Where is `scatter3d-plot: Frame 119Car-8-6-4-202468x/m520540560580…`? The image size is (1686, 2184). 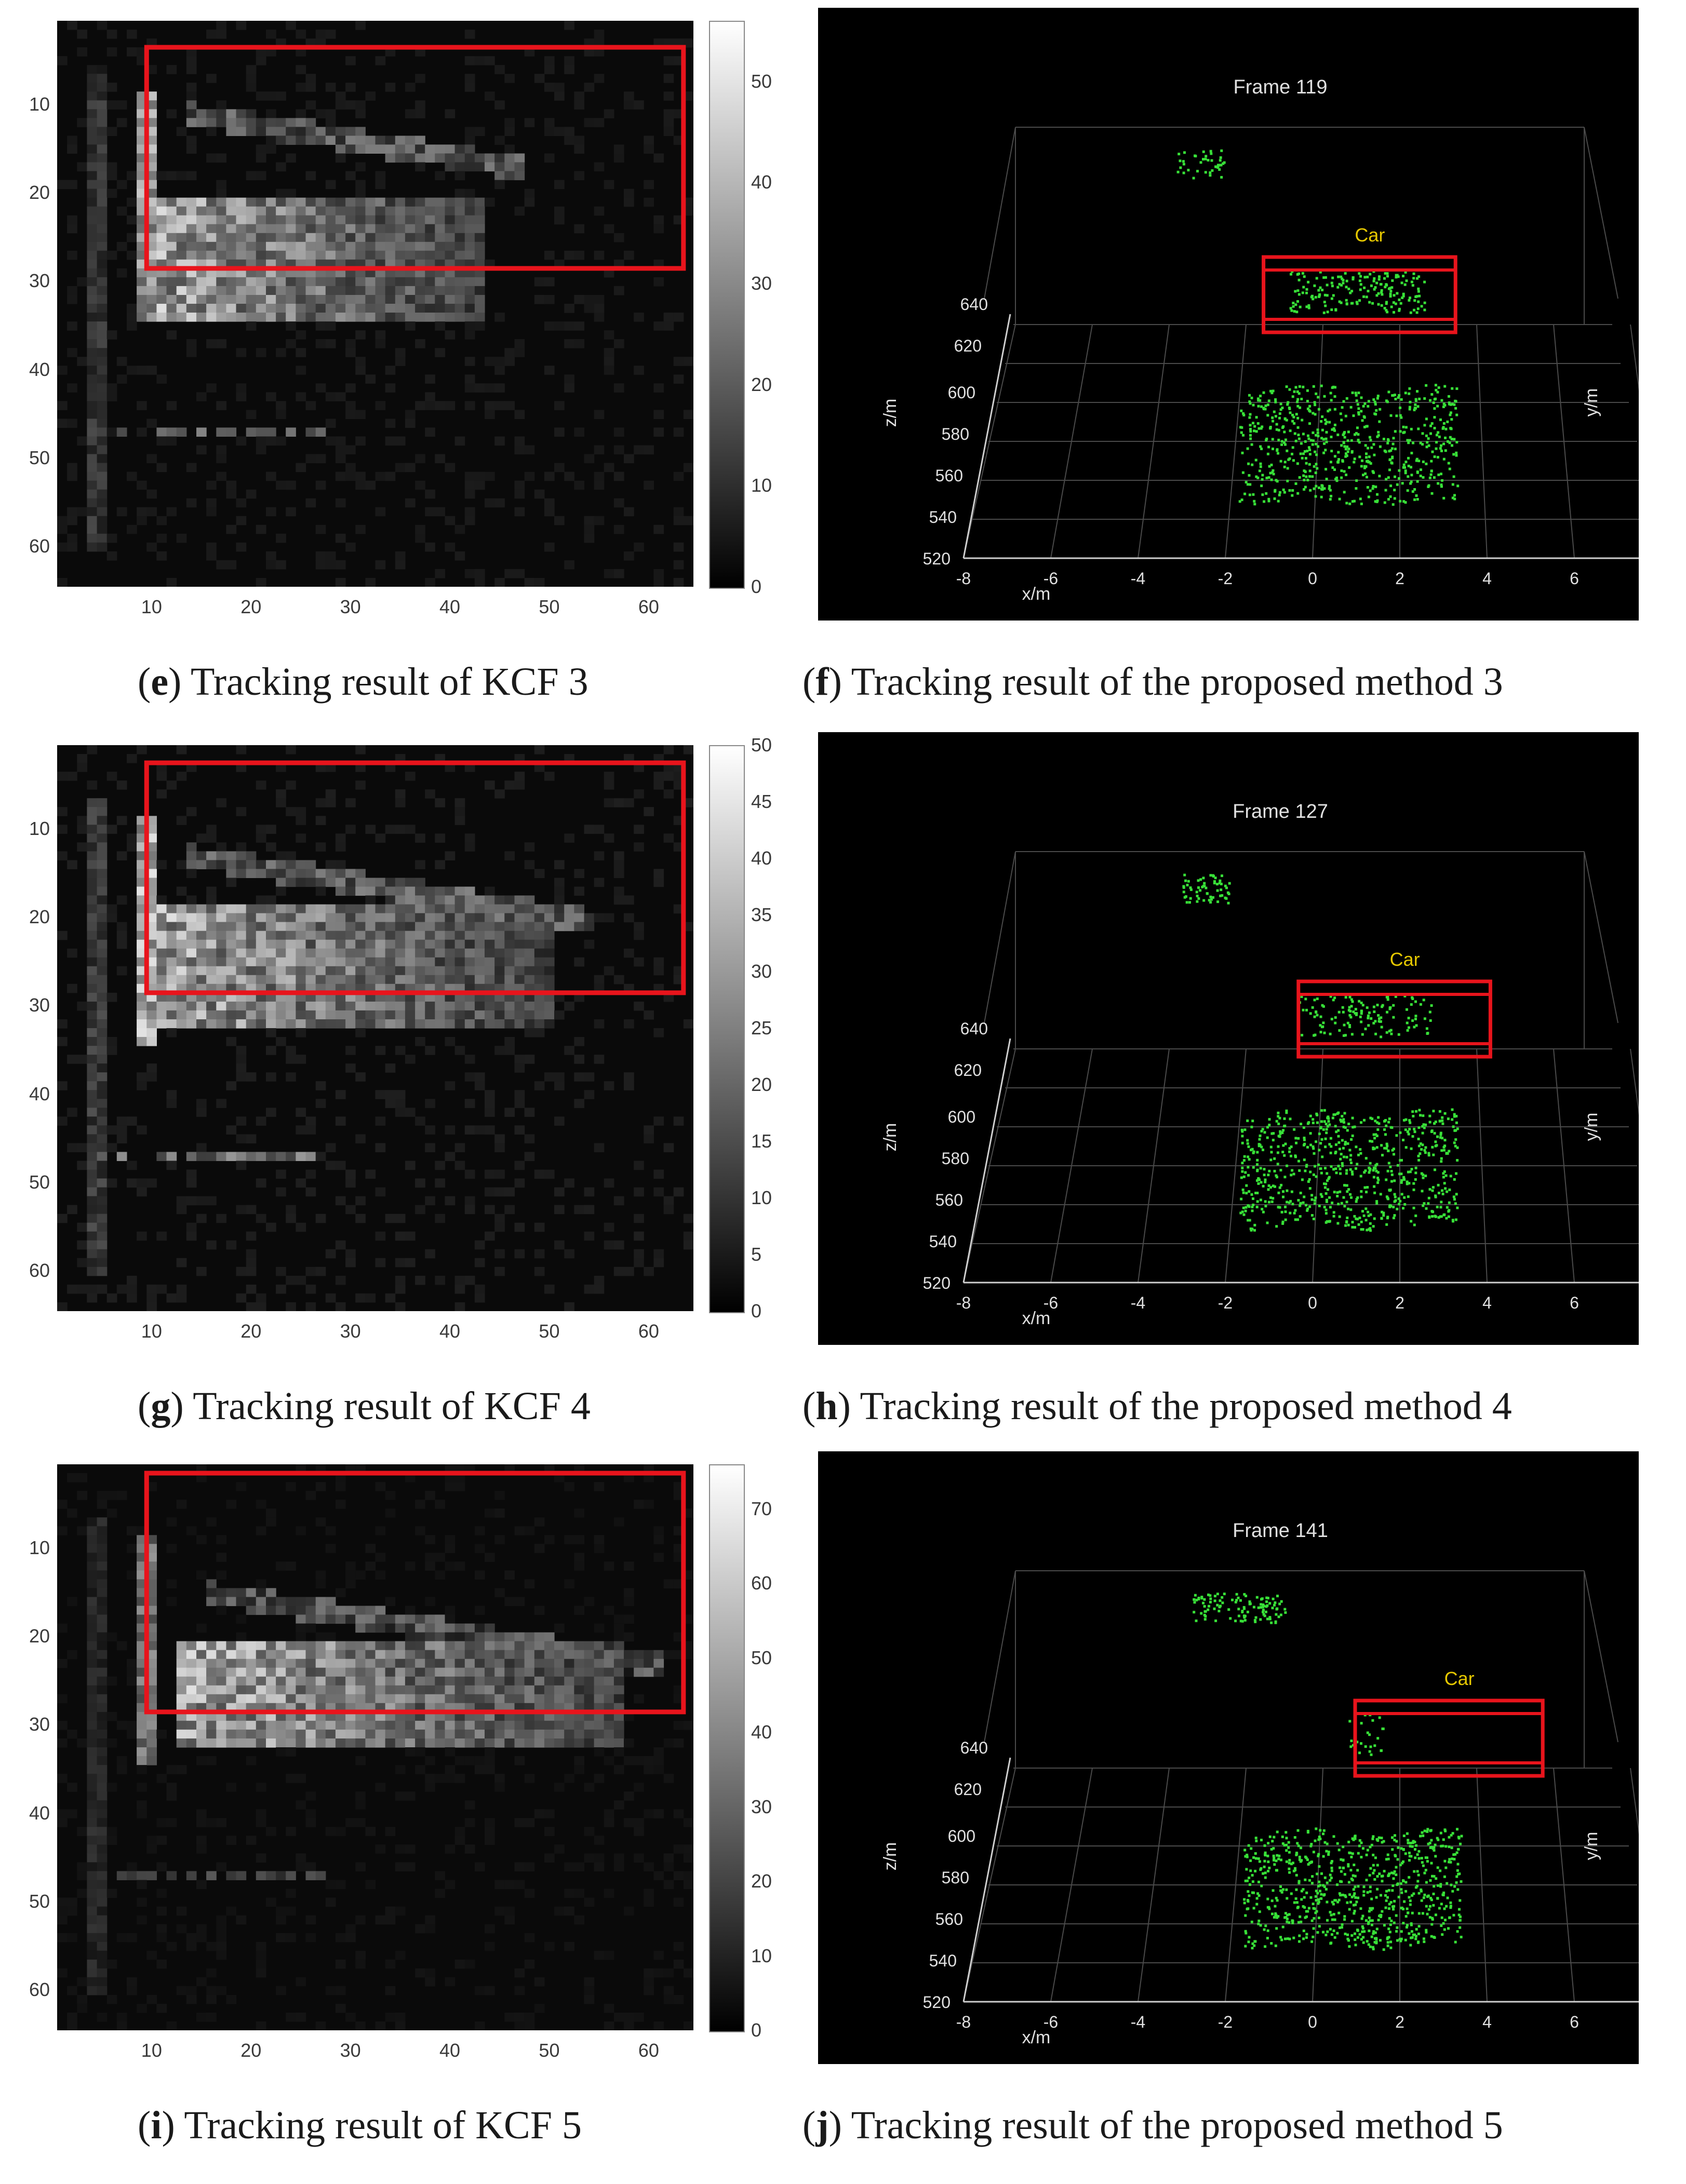 scatter3d-plot: Frame 119Car-8-6-4-202468x/m520540560580… is located at coordinates (1228, 314).